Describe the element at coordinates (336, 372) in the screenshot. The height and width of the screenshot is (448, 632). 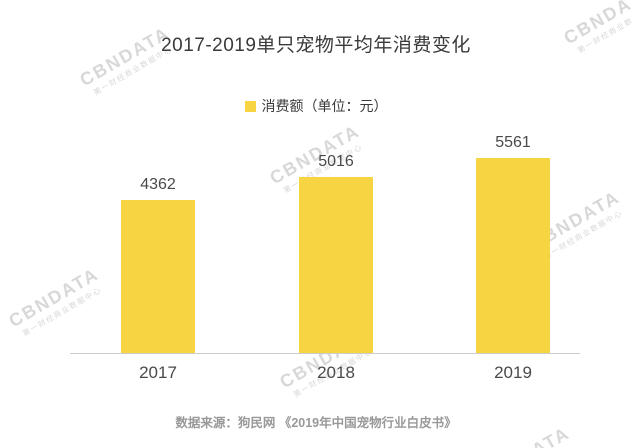
I see `x-axis-tick-label: 2018` at that location.